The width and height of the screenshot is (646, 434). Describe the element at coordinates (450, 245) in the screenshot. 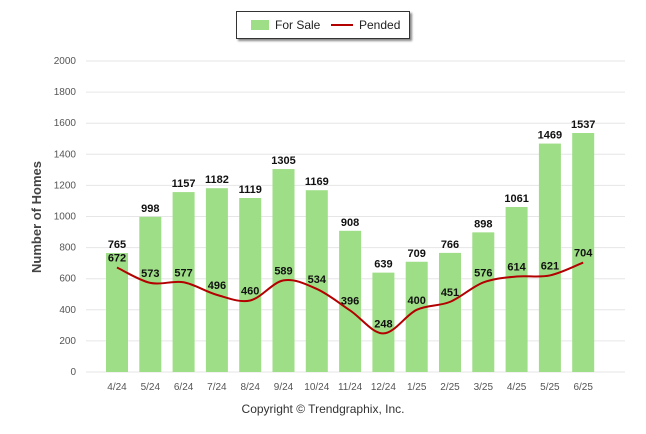

I see `bar-value-label: 766` at that location.